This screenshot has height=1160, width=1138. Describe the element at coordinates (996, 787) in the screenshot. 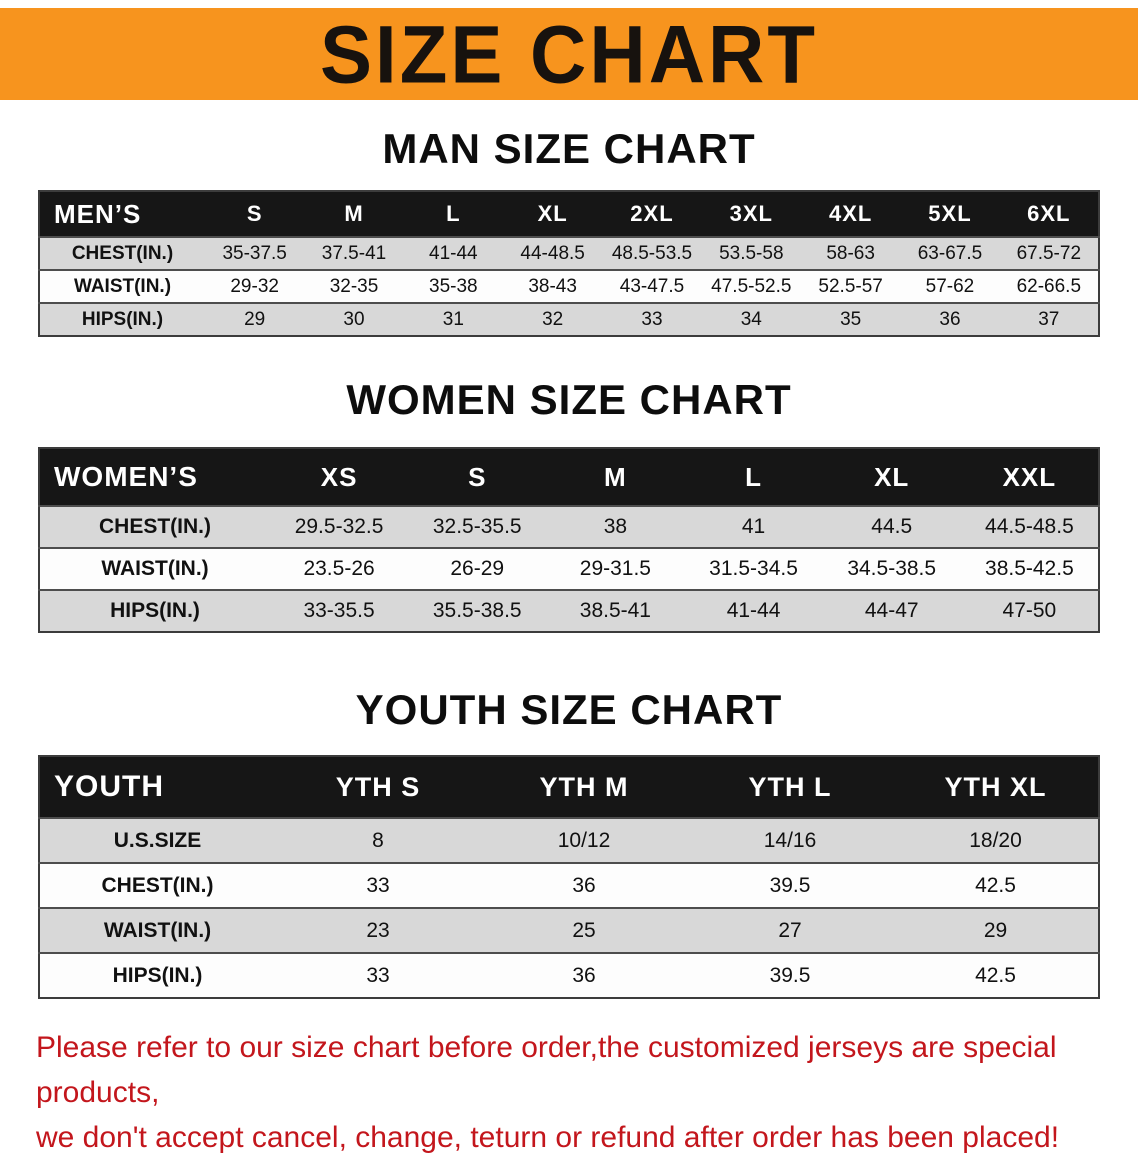

I see `size-column-header: YTH XL` at that location.